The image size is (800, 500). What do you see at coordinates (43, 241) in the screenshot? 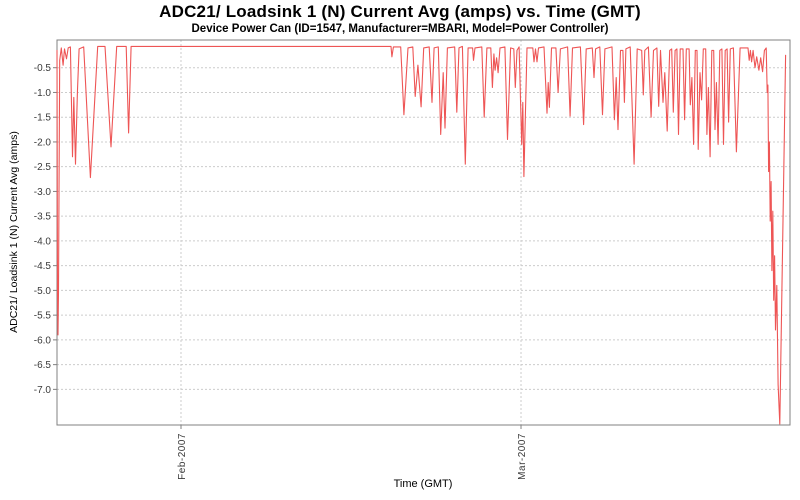
I see `y-tick-label: -4.0` at bounding box center [43, 241].